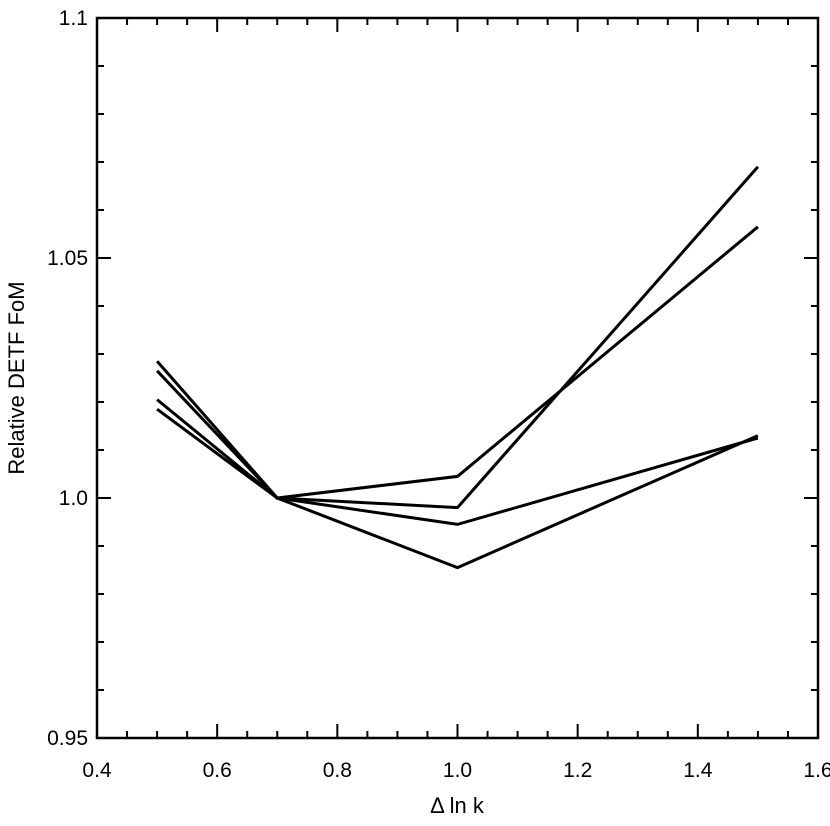 The image size is (830, 826). I want to click on y-axis-title: Relative DETF FoM, so click(16, 377).